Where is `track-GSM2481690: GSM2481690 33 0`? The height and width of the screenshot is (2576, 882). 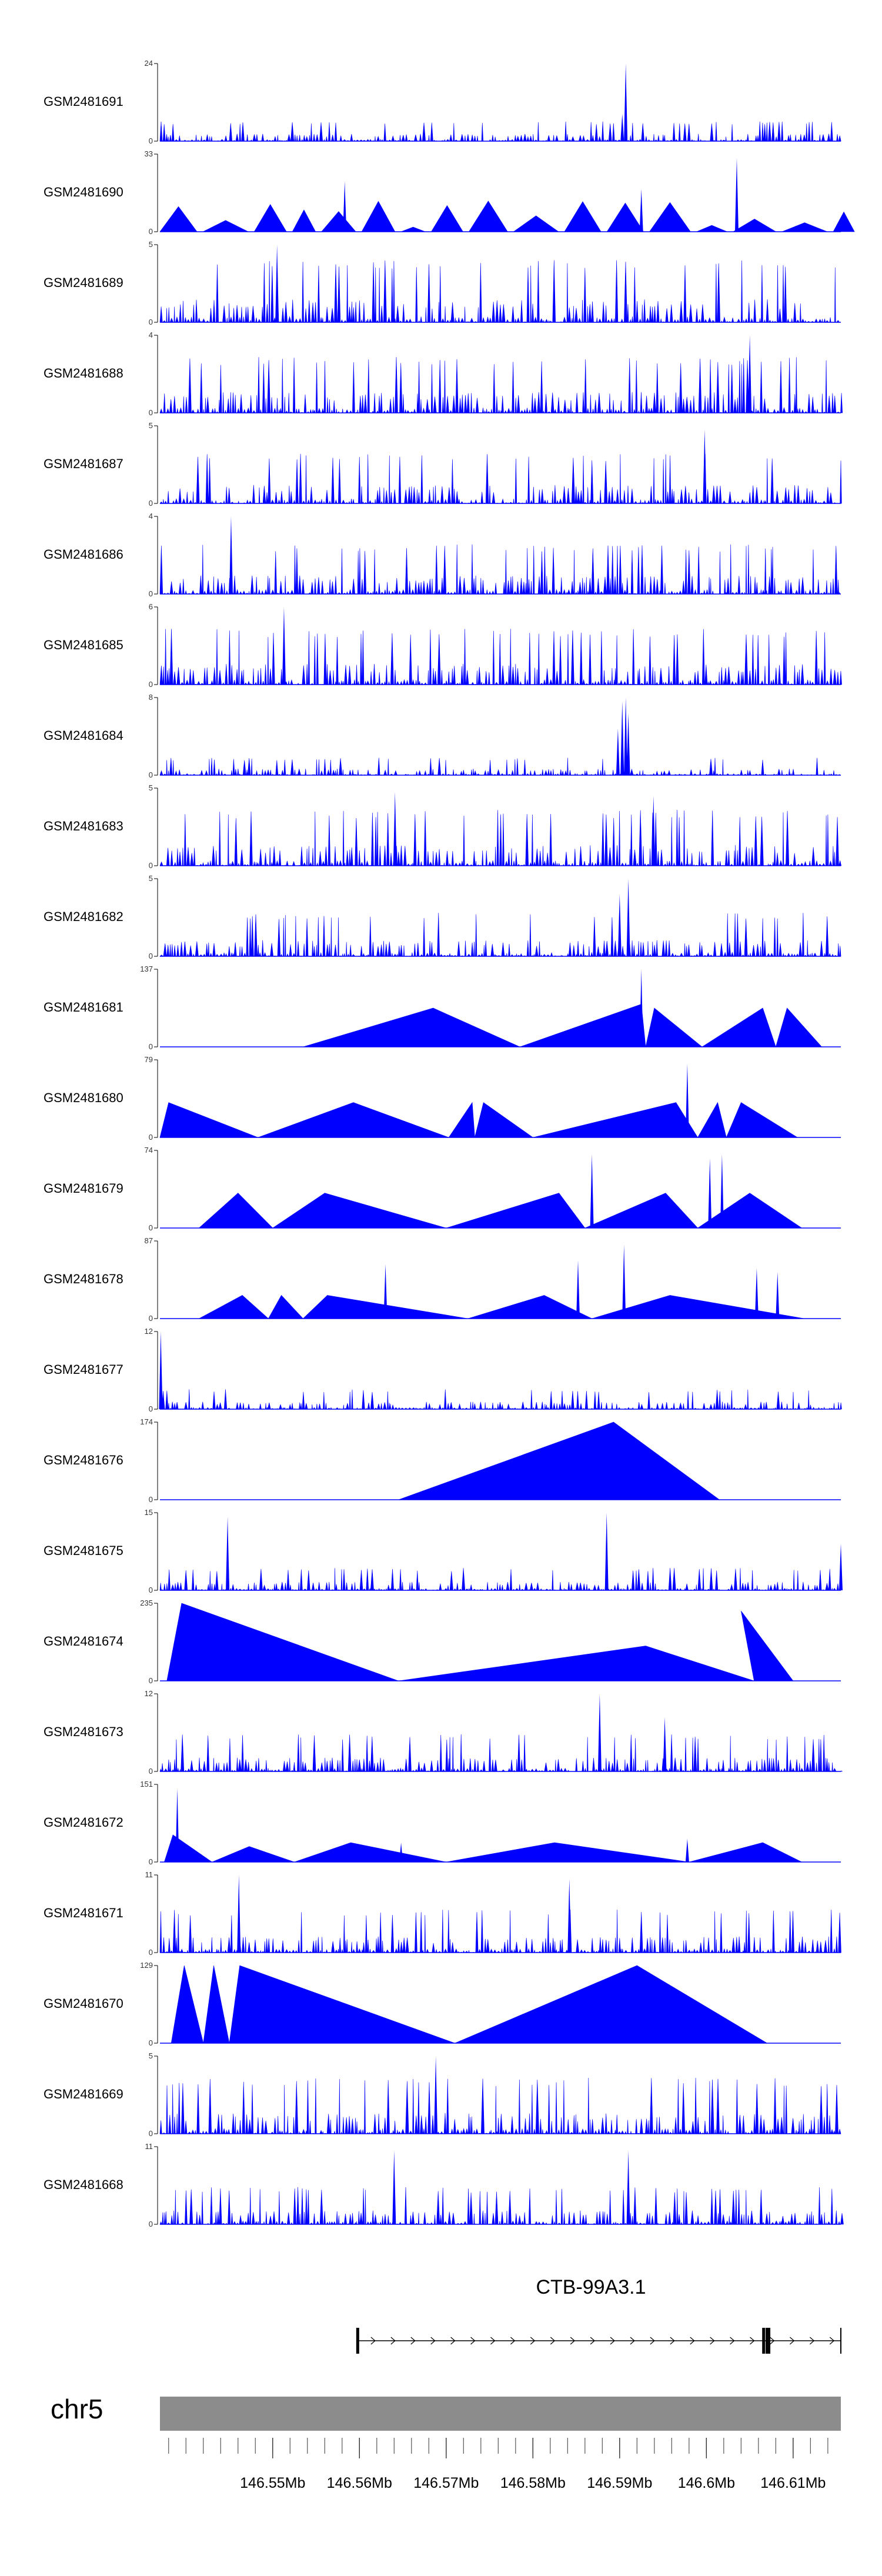 track-GSM2481690: GSM2481690 33 0 is located at coordinates (449, 192).